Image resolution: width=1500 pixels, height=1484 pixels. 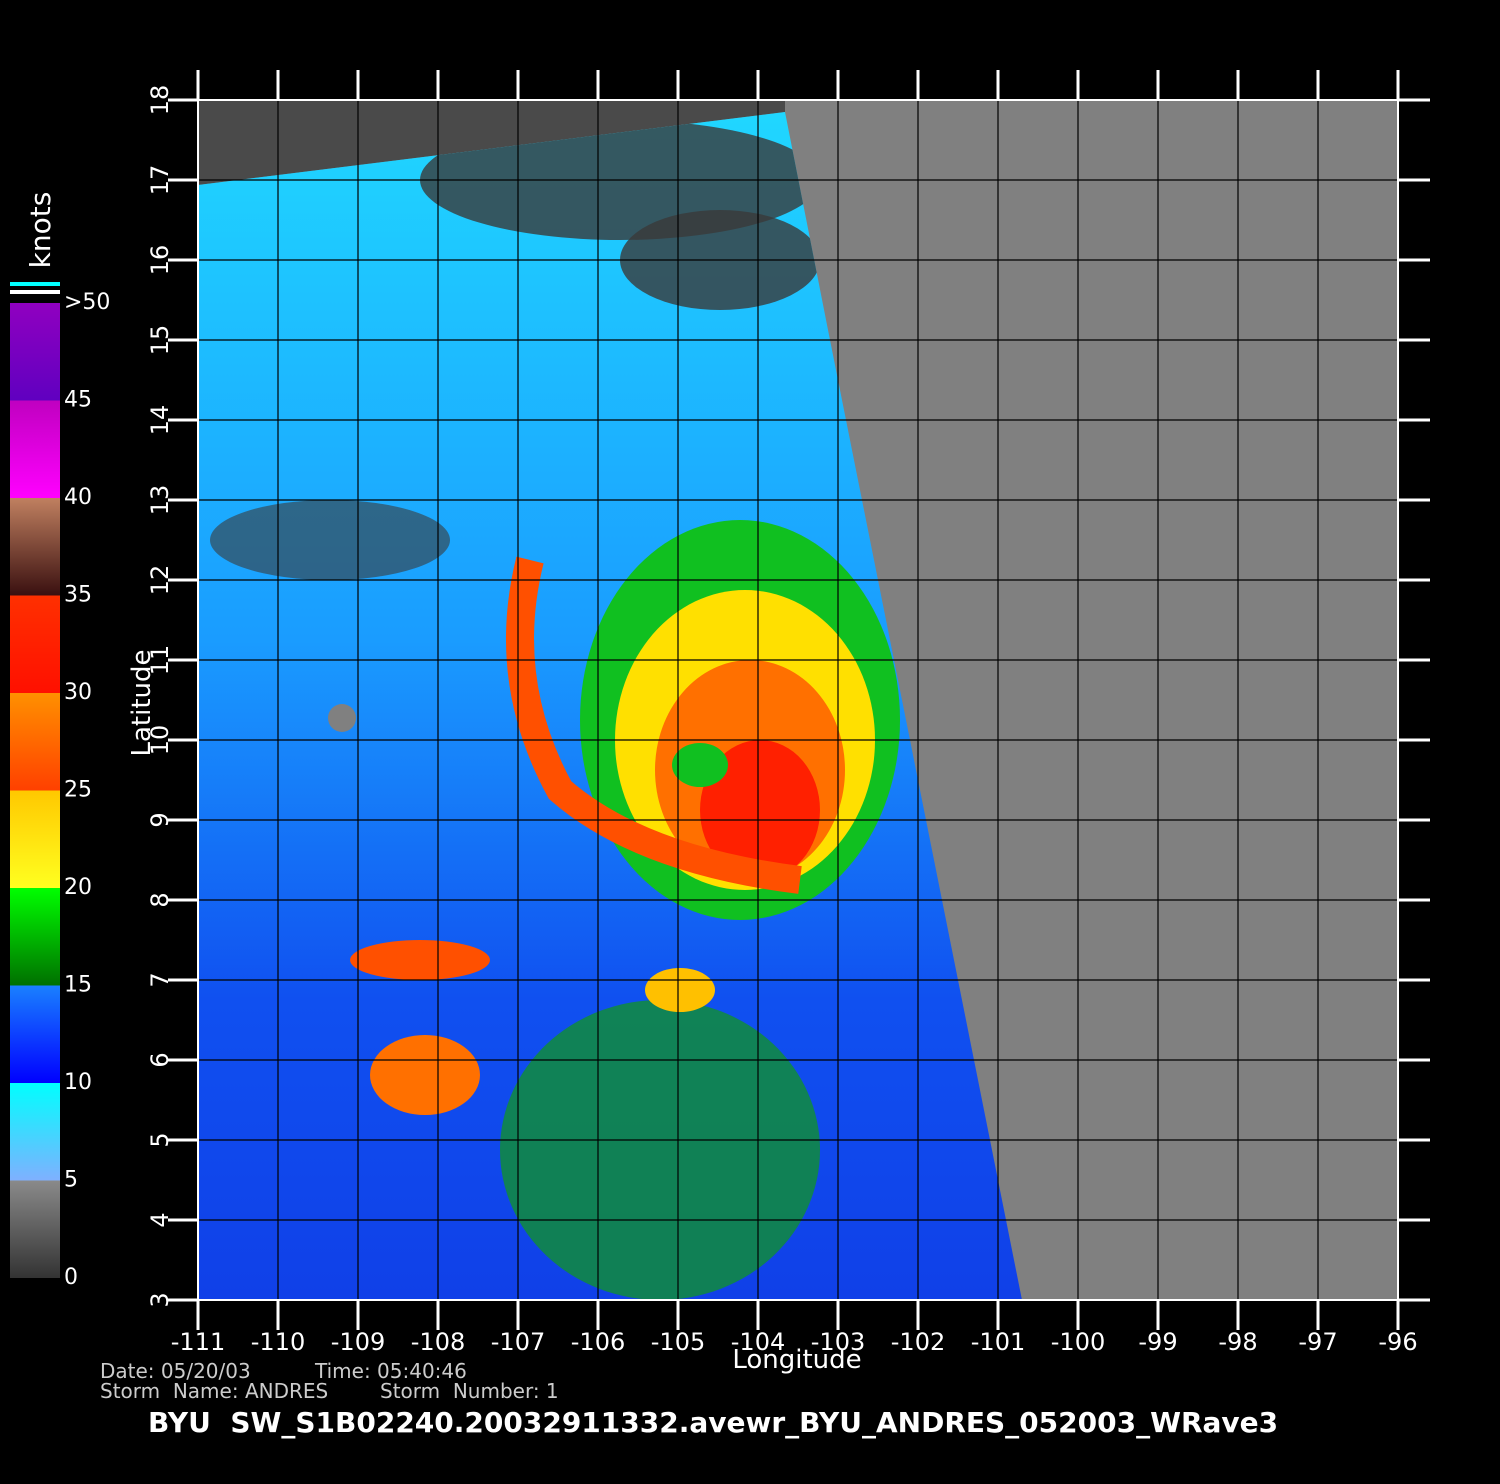 What do you see at coordinates (678, 1342) in the screenshot?
I see `x-tick-label: -105` at bounding box center [678, 1342].